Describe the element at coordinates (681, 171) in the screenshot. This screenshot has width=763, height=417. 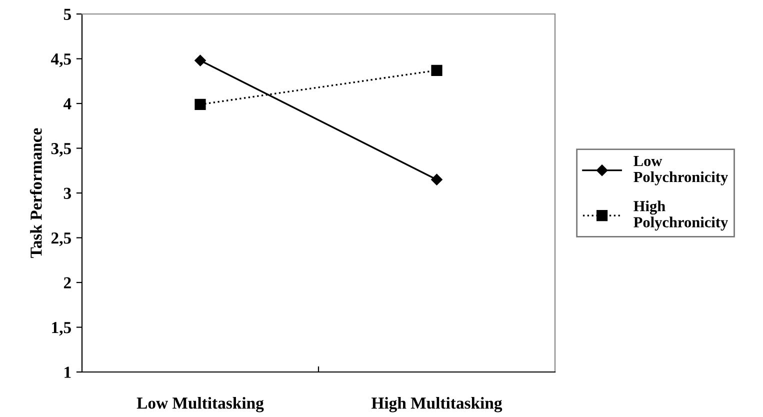
I see `legend-label: Low Polychronicity` at that location.